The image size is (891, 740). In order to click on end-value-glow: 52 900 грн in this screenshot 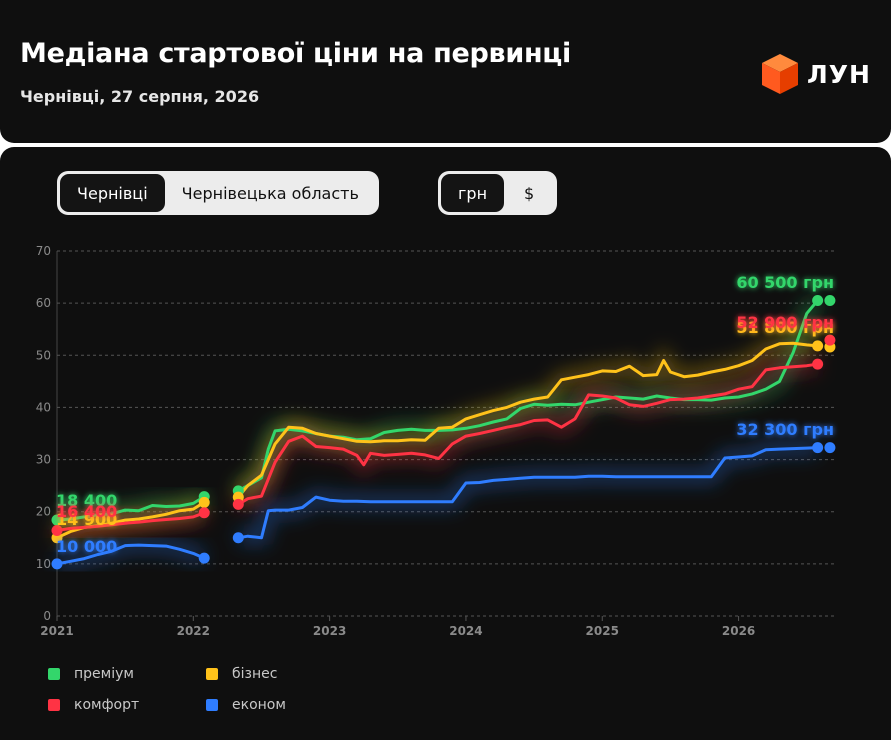, I will do `click(785, 322)`.